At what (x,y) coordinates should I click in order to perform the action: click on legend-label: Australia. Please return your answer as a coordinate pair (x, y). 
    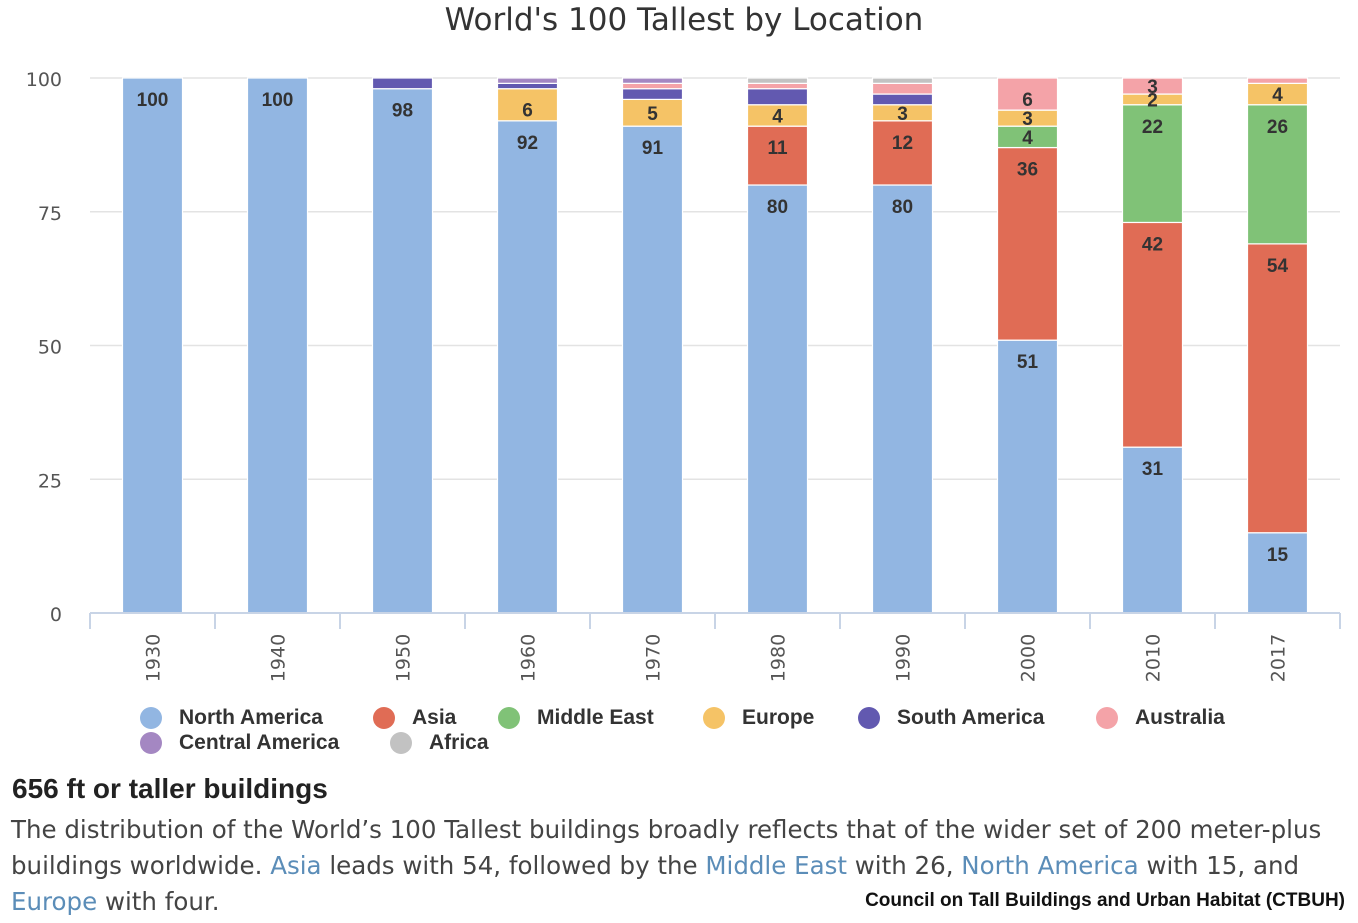
    Looking at the image, I should click on (1180, 717).